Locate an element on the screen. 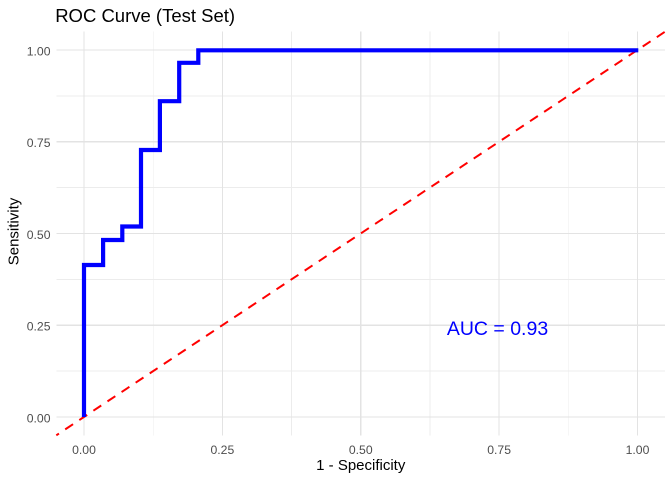 This screenshot has width=672, height=480. svg-text: AUC = 0.93 is located at coordinates (497, 329).